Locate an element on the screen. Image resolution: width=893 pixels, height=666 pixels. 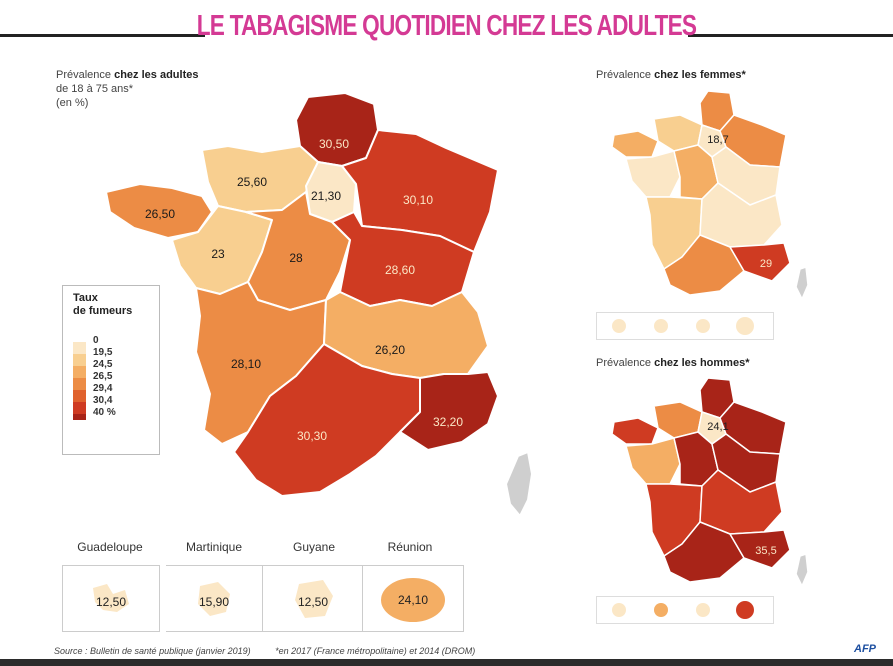
guadeloupe-shape: 12,50 is located at coordinates (111, 598).